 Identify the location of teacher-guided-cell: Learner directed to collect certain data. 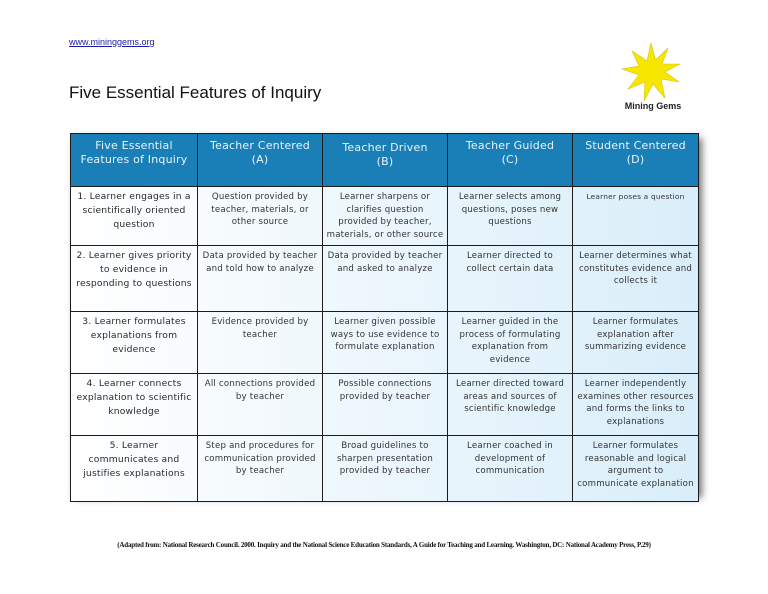
(510, 278).